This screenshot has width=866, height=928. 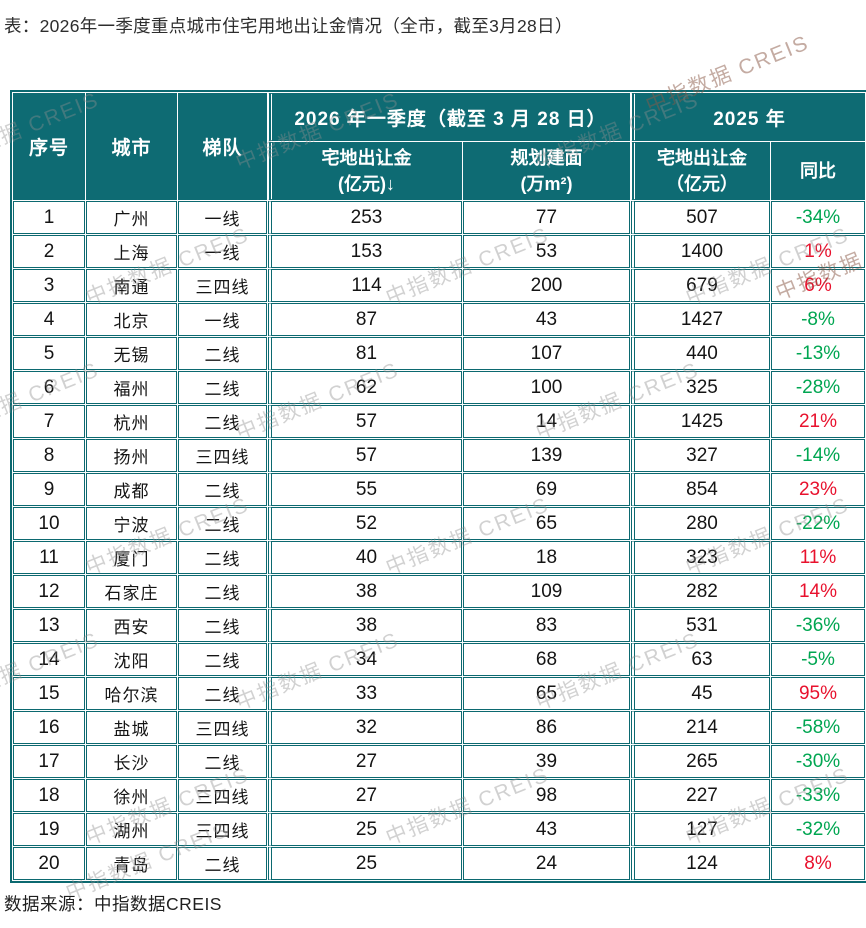 What do you see at coordinates (546, 319) in the screenshot?
I see `planned-area-cell: 43` at bounding box center [546, 319].